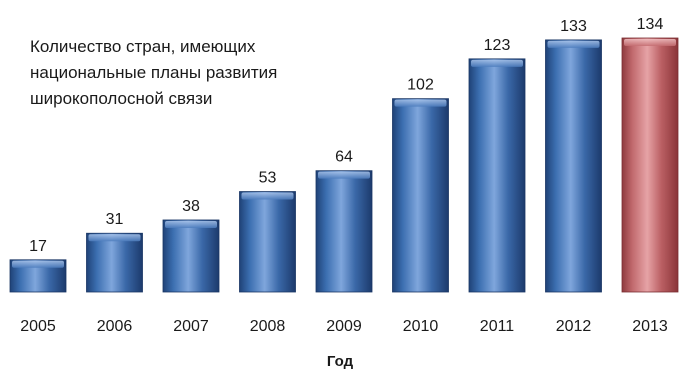 This screenshot has width=680, height=377. I want to click on tick-label-2008: 2008, so click(268, 326).